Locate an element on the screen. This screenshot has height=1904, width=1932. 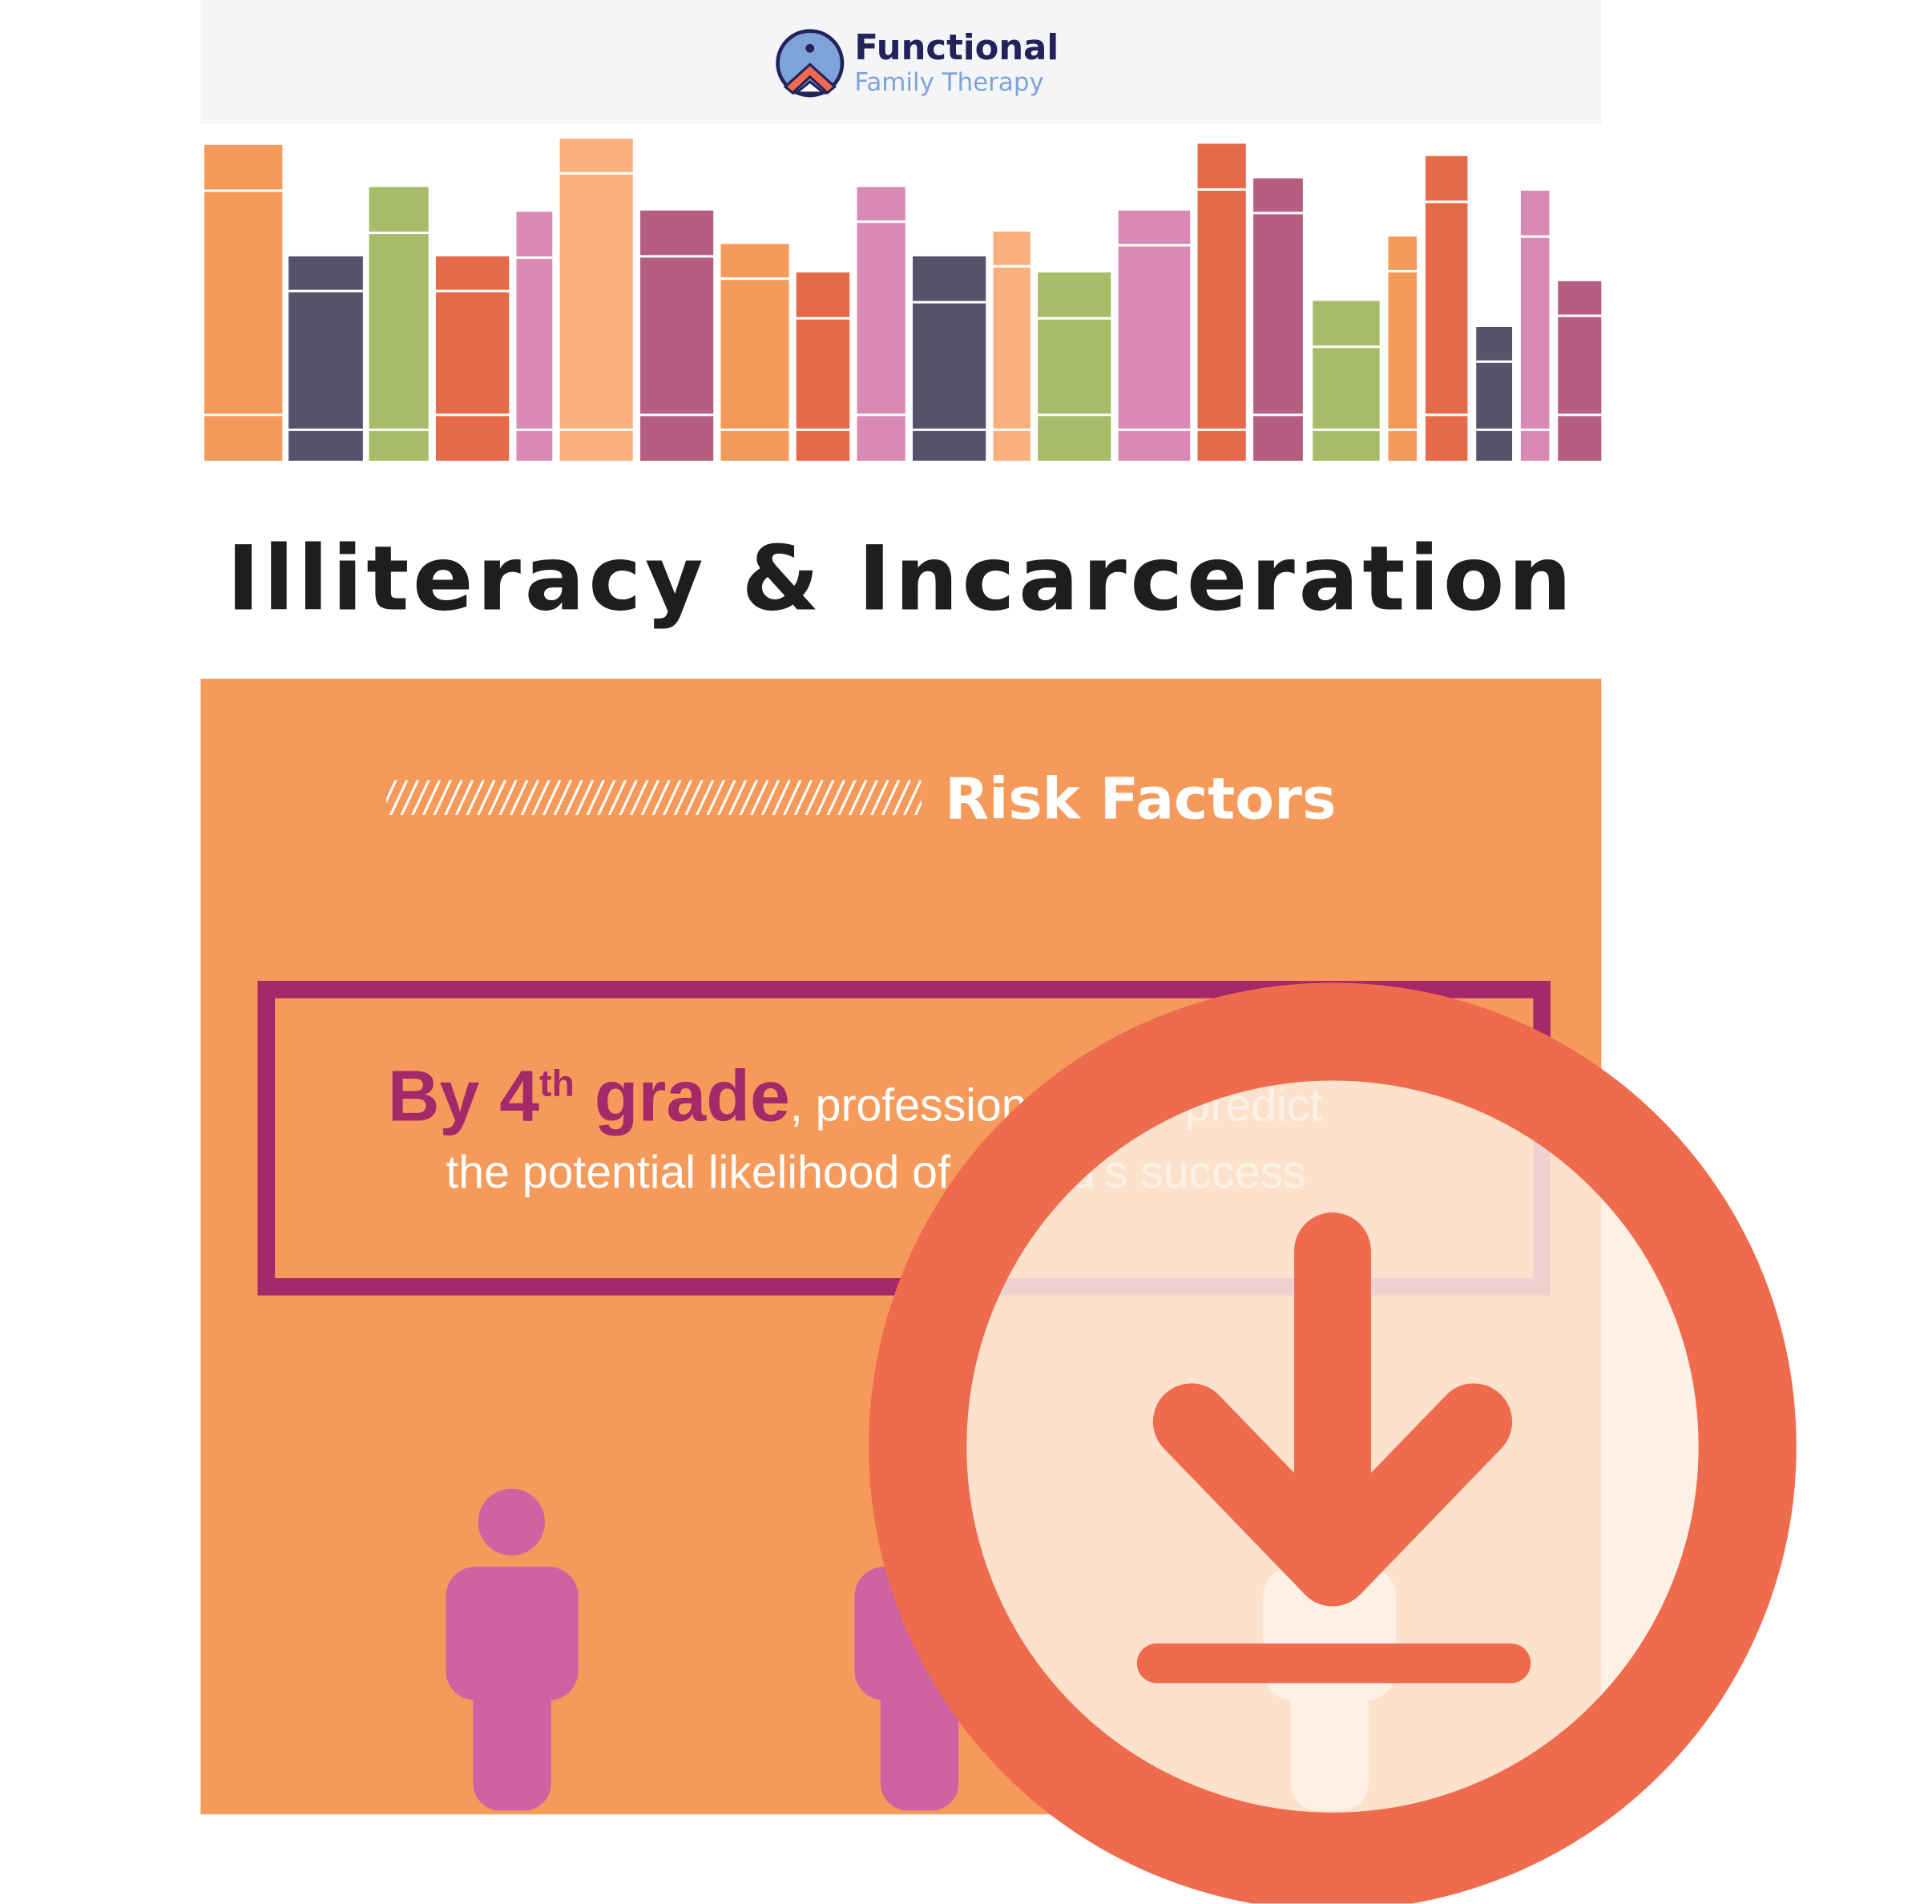
download-icon is located at coordinates (1333, 1448).